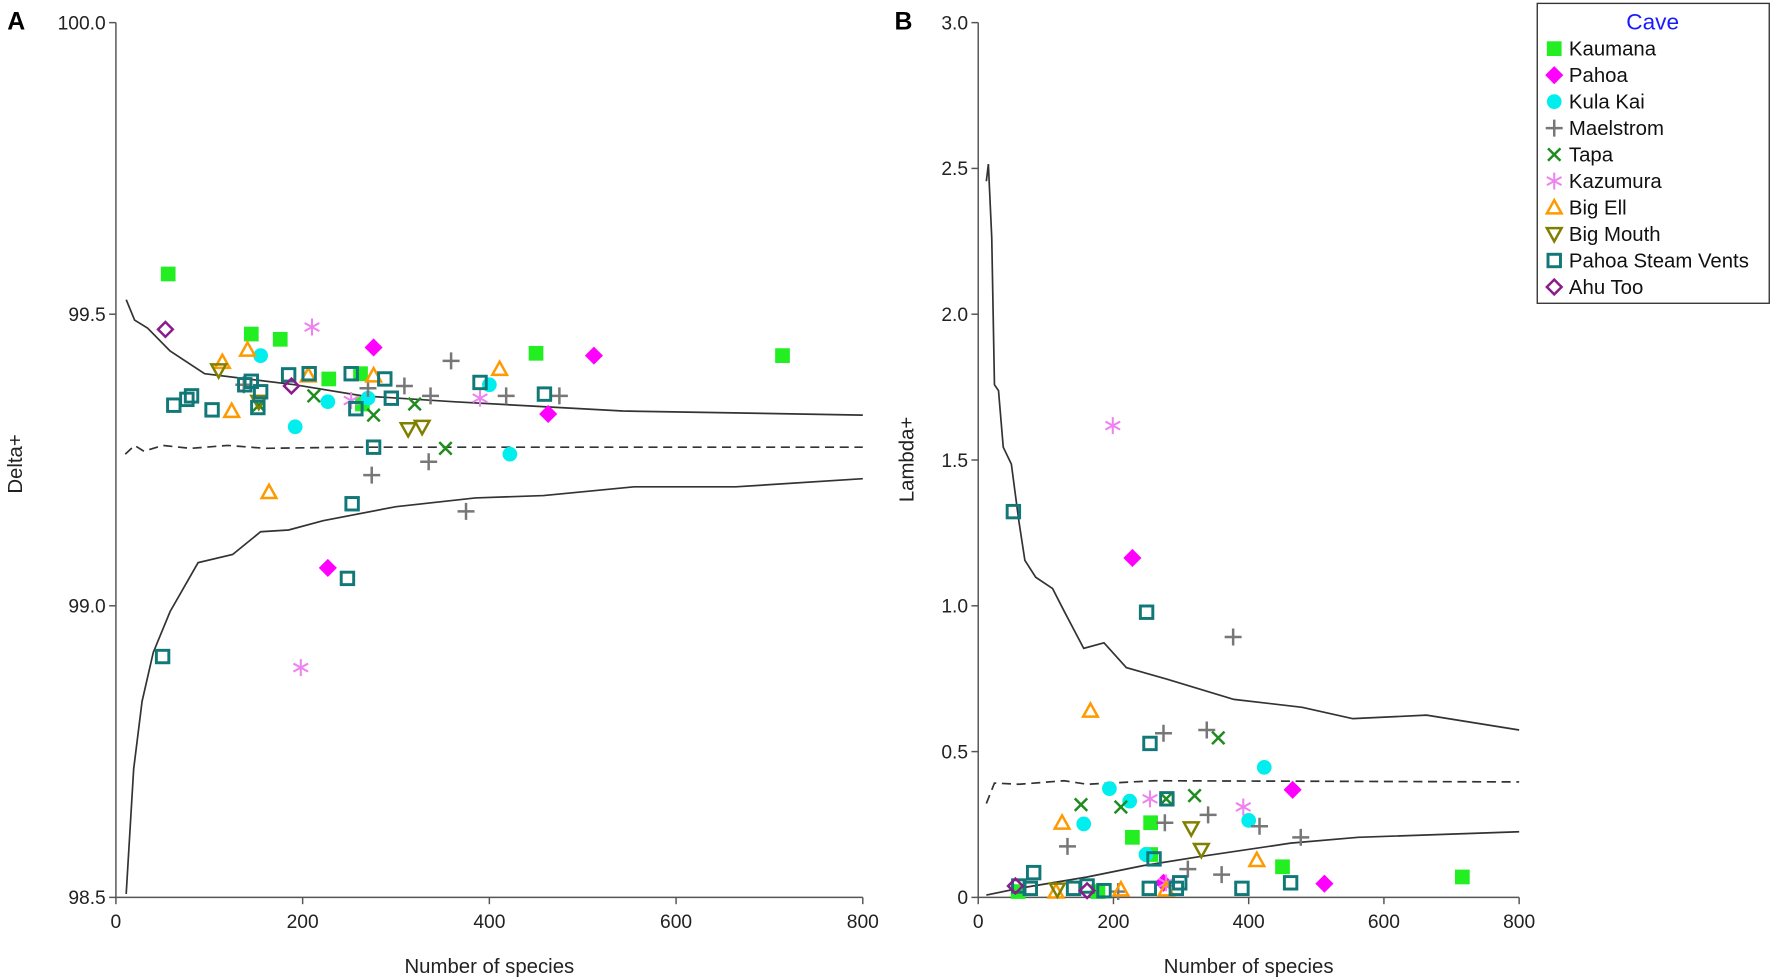  Describe the element at coordinates (1129, 860) in the screenshot. I see `panel-b-series-big-mouth` at that location.